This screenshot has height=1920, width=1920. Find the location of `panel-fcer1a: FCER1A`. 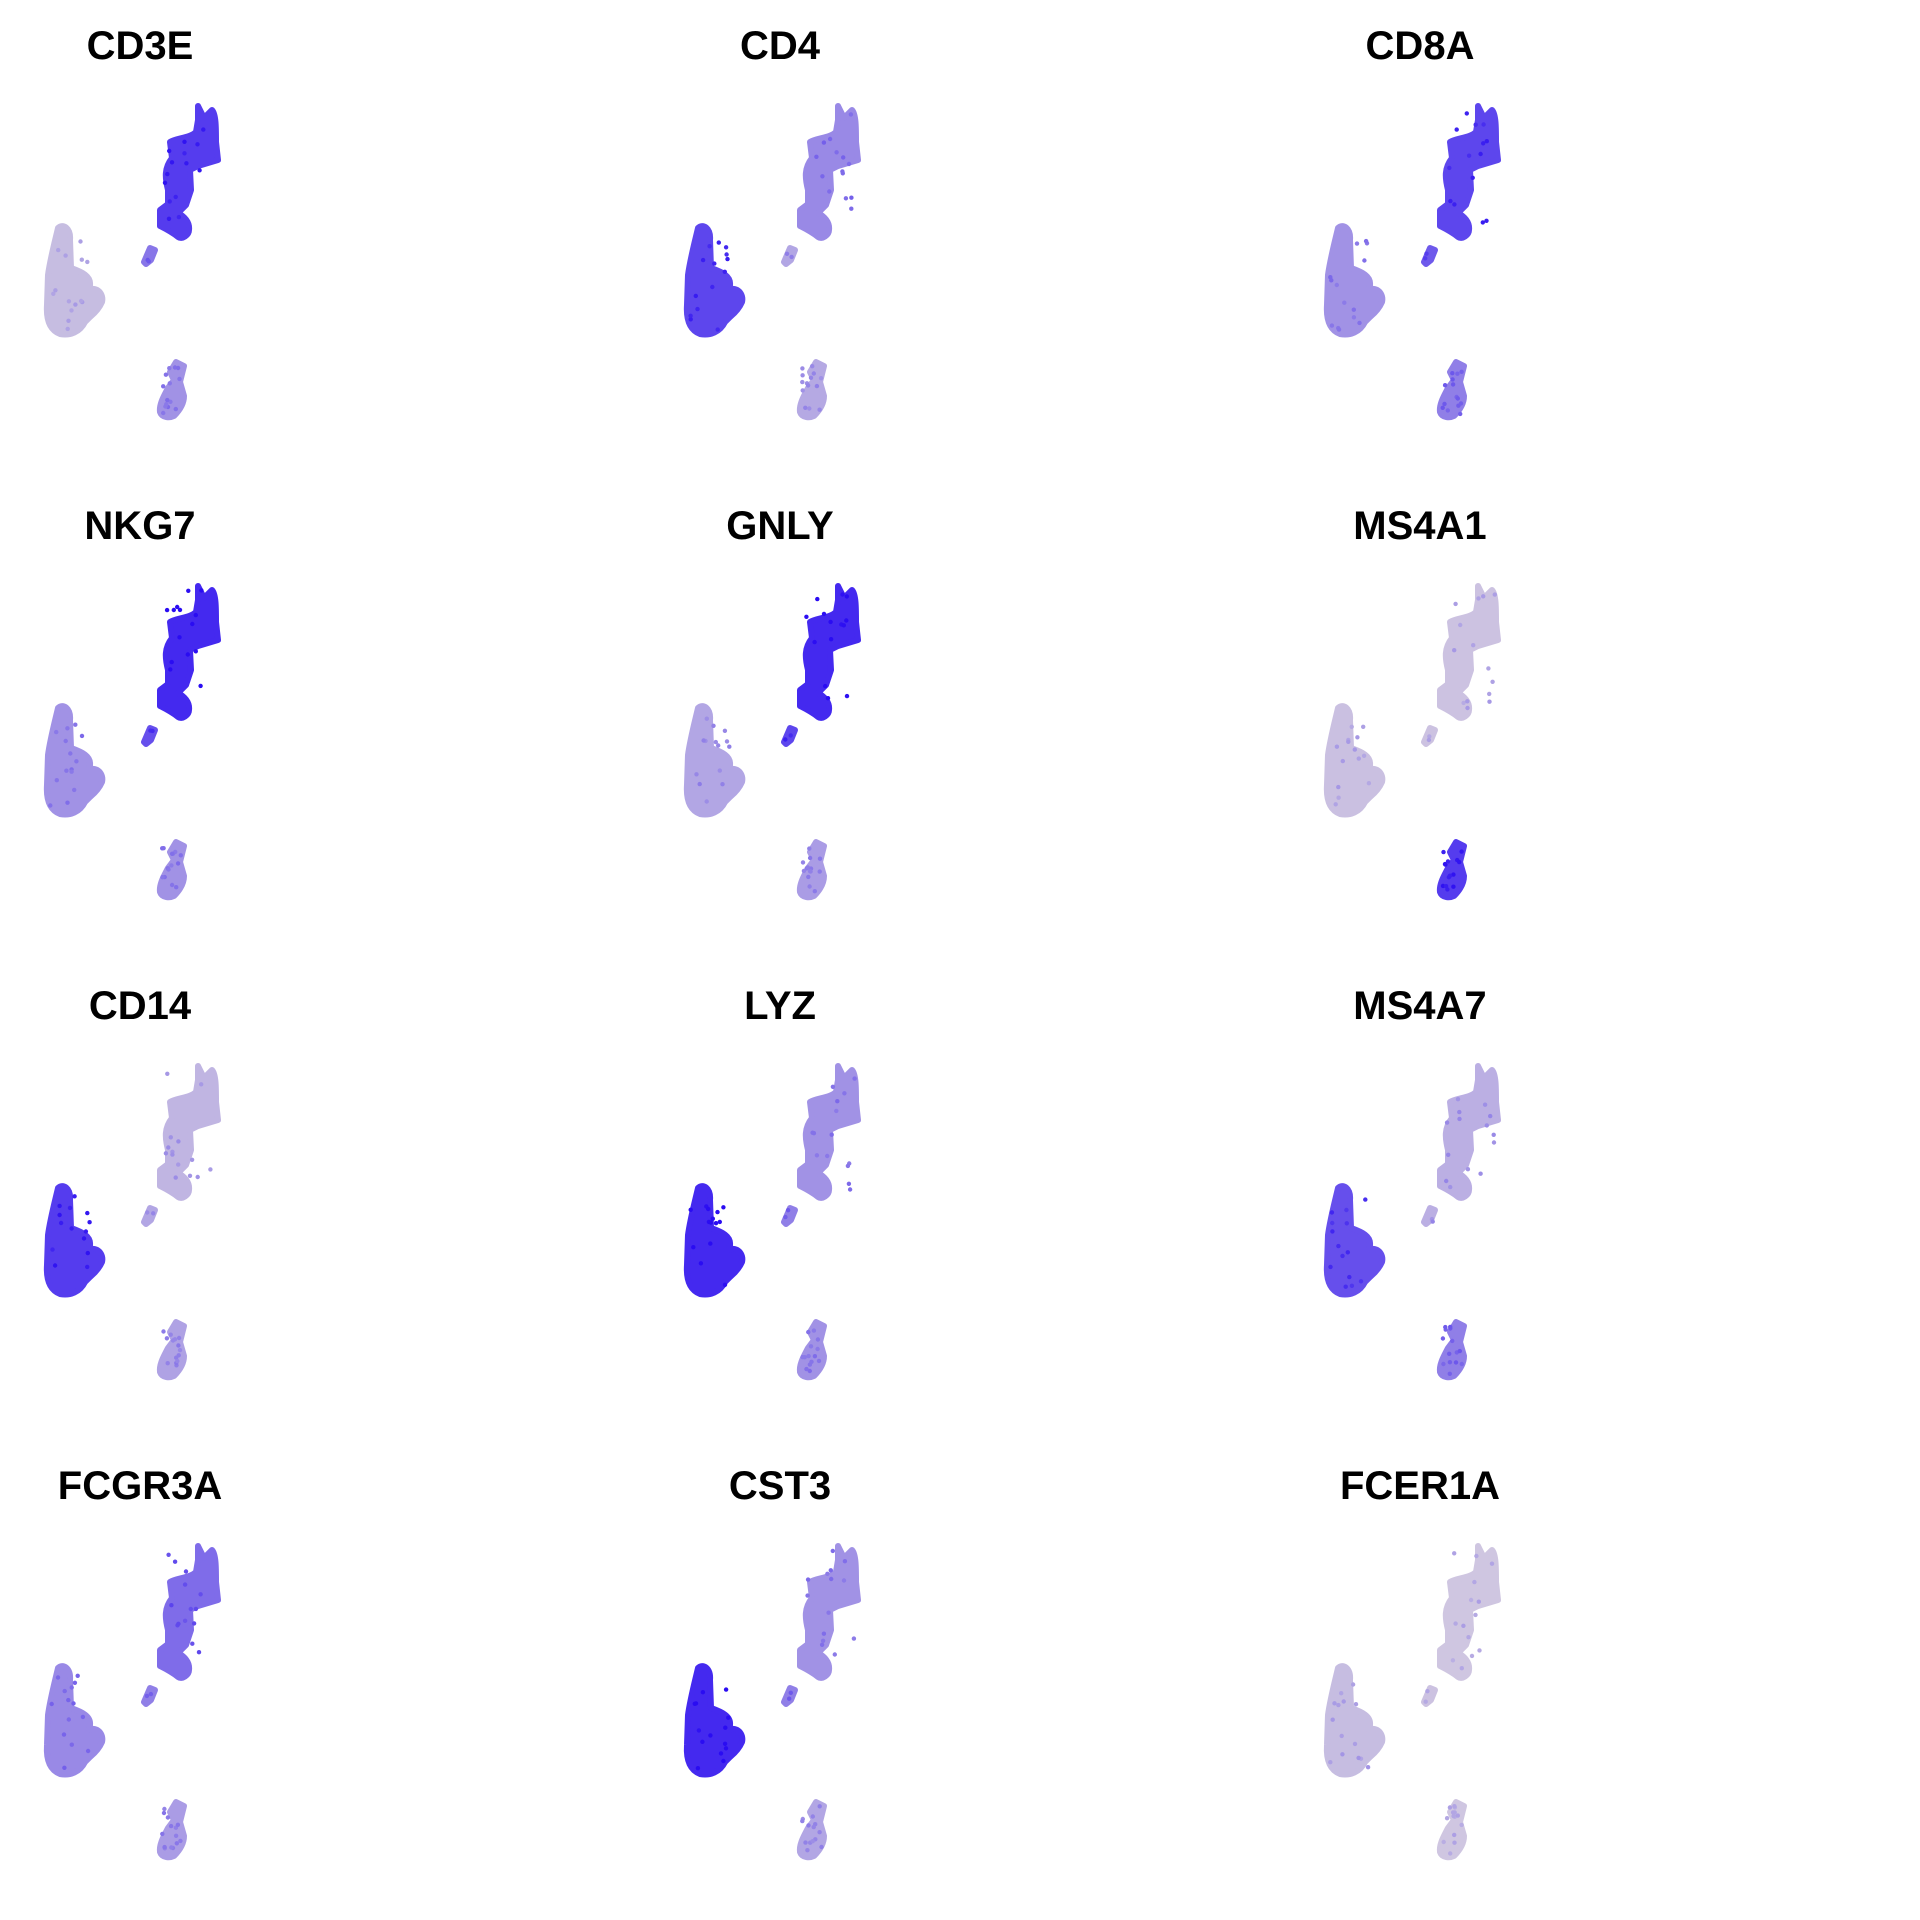

panel-fcer1a: FCER1A is located at coordinates (1590, 1675).